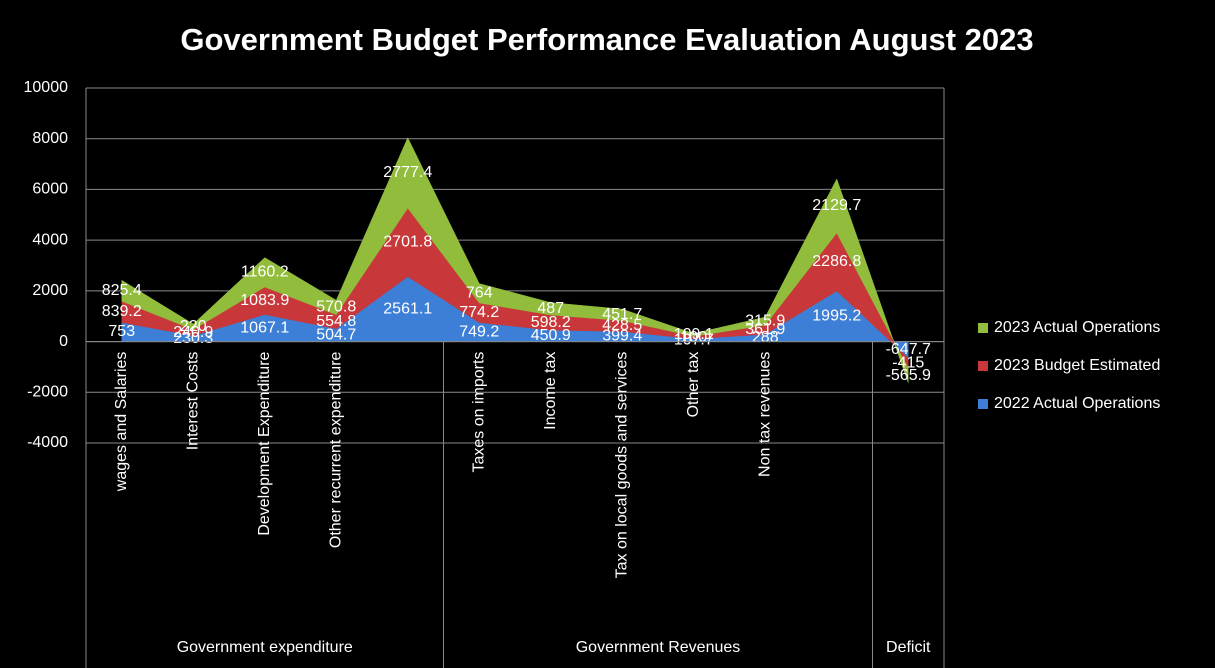  What do you see at coordinates (1077, 403) in the screenshot?
I see `legend-label: 2022 Actual Operations` at bounding box center [1077, 403].